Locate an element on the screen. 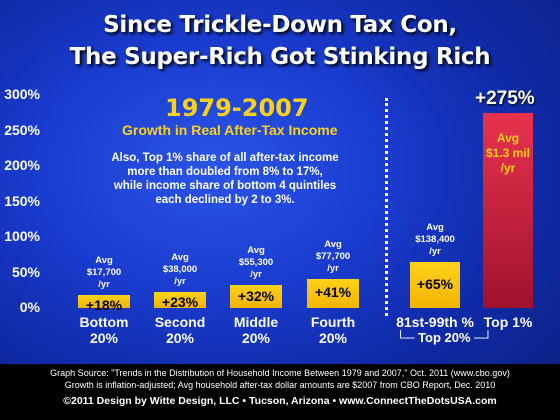 Image resolution: width=560 pixels, height=420 pixels. group-divider is located at coordinates (386, 207).